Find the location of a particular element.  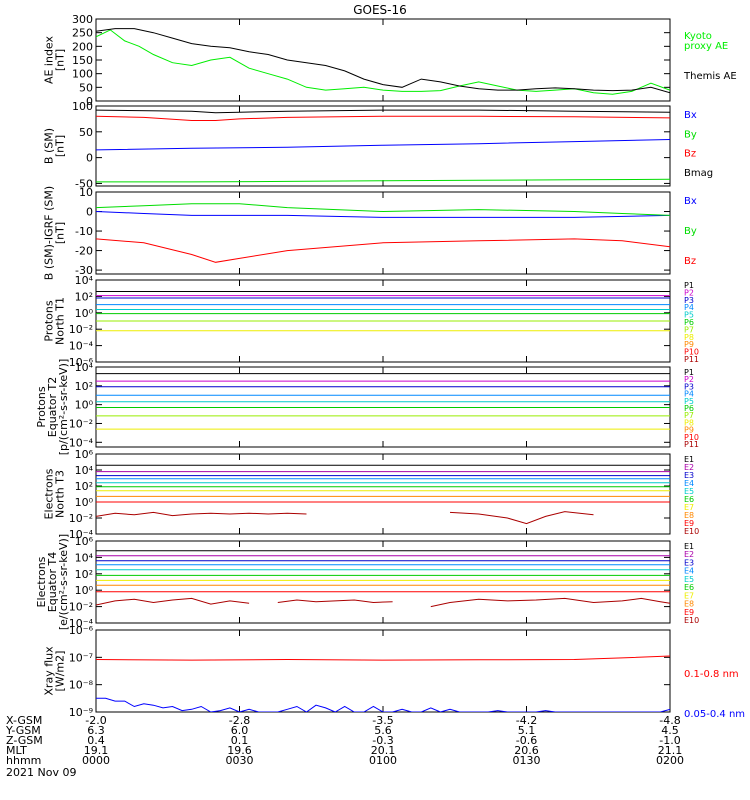

x-row-value: 0130 is located at coordinates (527, 760).